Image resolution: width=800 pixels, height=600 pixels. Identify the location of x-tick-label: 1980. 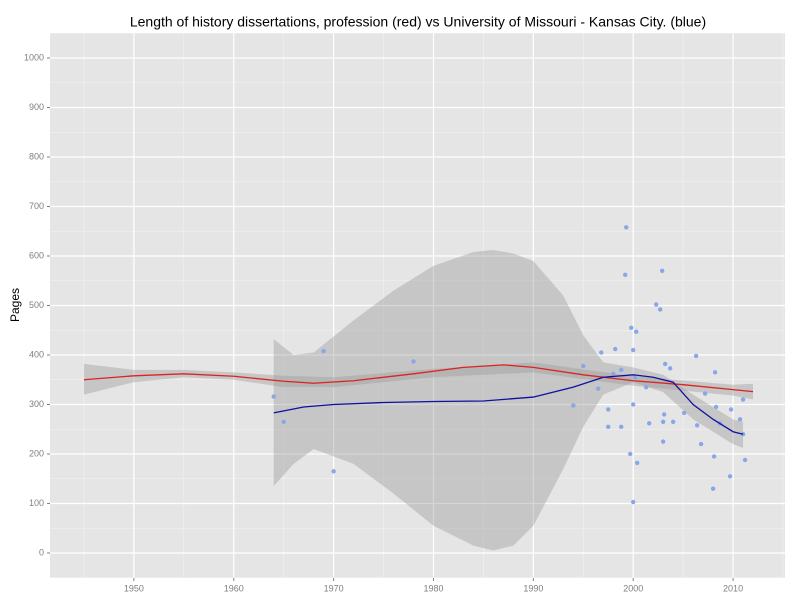
(433, 588).